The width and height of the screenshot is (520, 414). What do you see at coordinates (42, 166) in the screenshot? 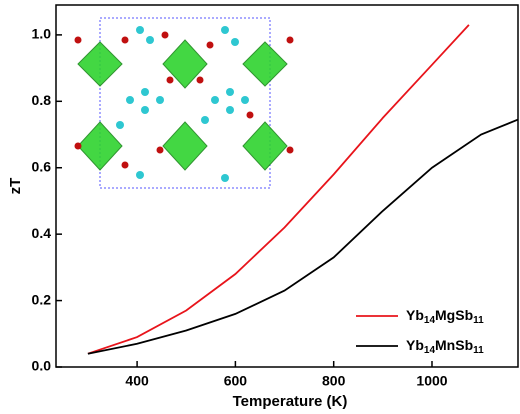
I see `y-tick-label: 0.6` at bounding box center [42, 166].